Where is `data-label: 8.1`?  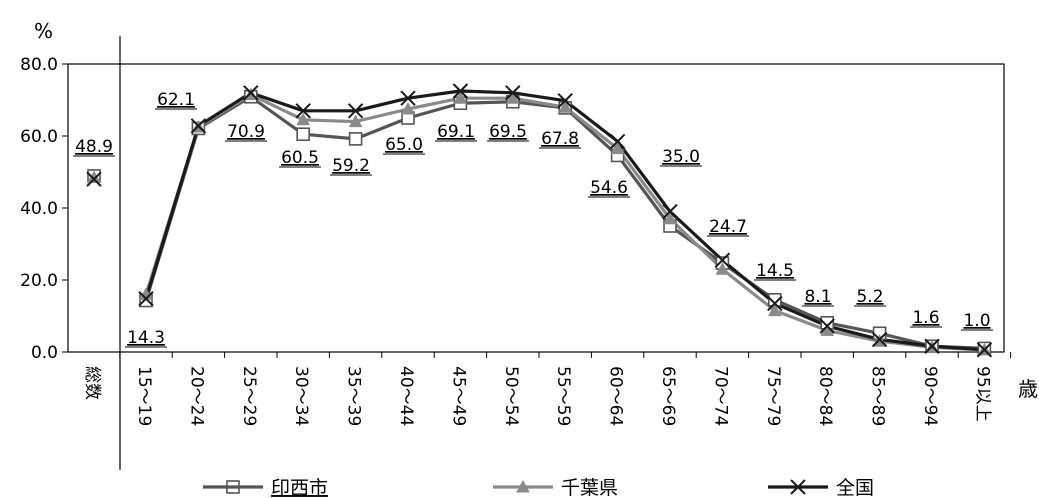 data-label: 8.1 is located at coordinates (817, 297).